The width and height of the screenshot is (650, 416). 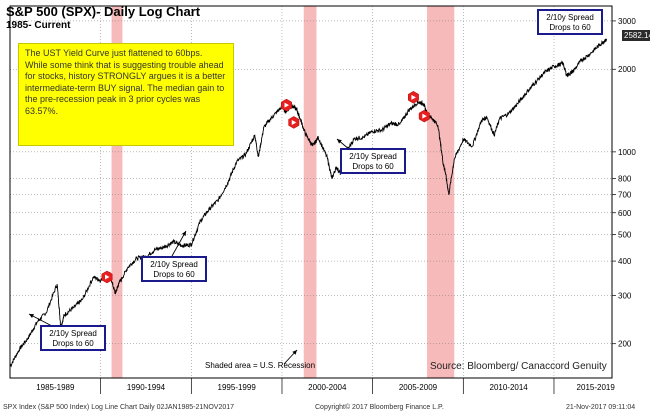 I want to click on footer-timestamp: 21-Nov-2017 09:11:04, so click(x=601, y=407).